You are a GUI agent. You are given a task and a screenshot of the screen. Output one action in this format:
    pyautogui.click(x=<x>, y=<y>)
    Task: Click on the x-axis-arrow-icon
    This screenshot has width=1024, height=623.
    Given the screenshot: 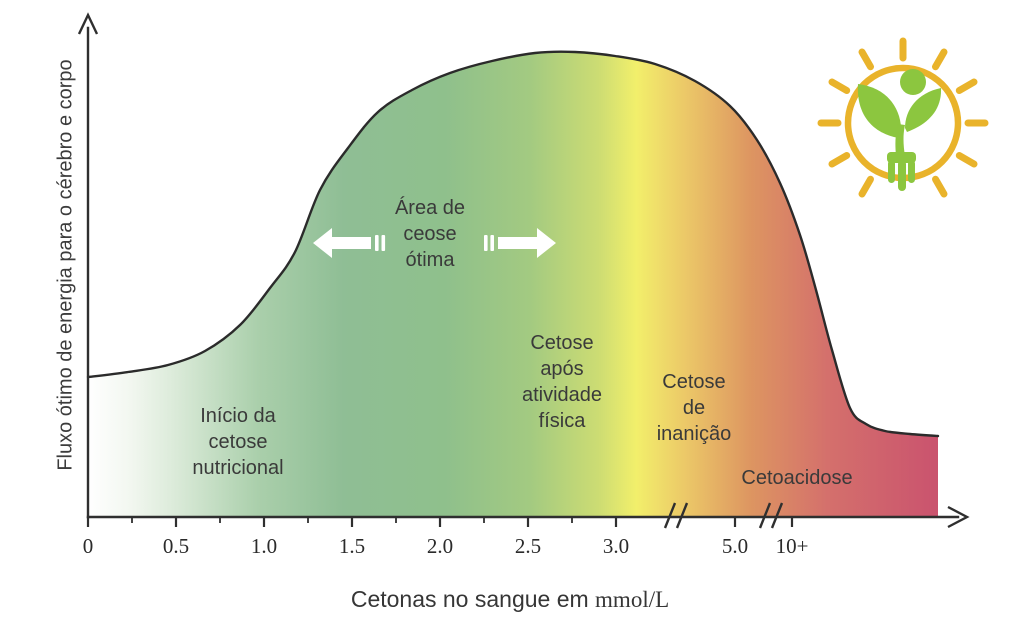 What is the action you would take?
    pyautogui.click(x=958, y=517)
    